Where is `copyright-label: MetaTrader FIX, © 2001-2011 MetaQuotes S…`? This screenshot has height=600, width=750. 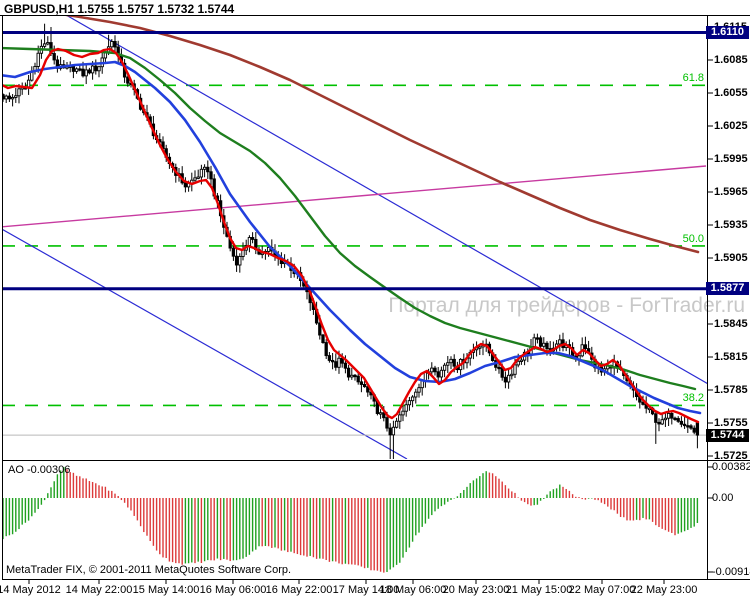
copyright-label: MetaTrader FIX, © 2001-2011 MetaQuotes S… is located at coordinates (149, 570).